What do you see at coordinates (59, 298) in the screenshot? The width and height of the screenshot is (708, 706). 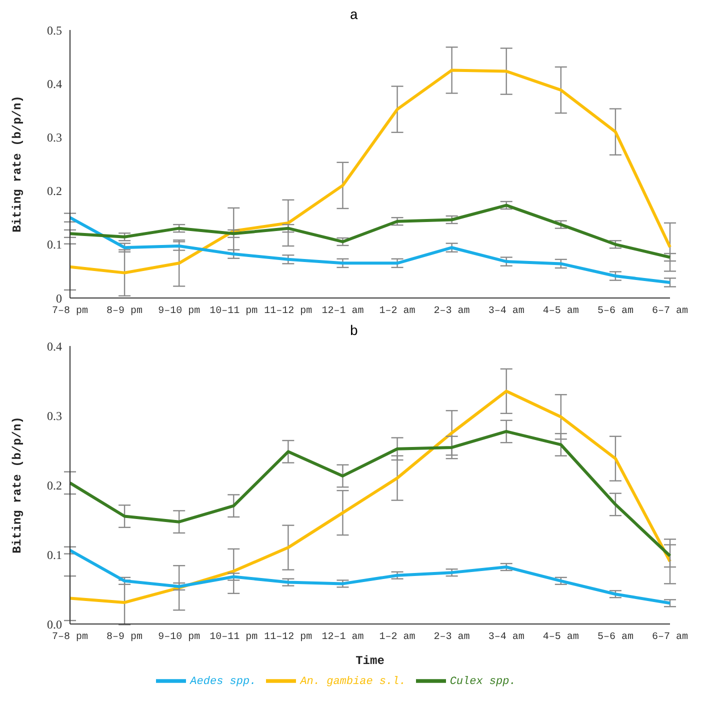 I see `y-tick-label: 0` at bounding box center [59, 298].